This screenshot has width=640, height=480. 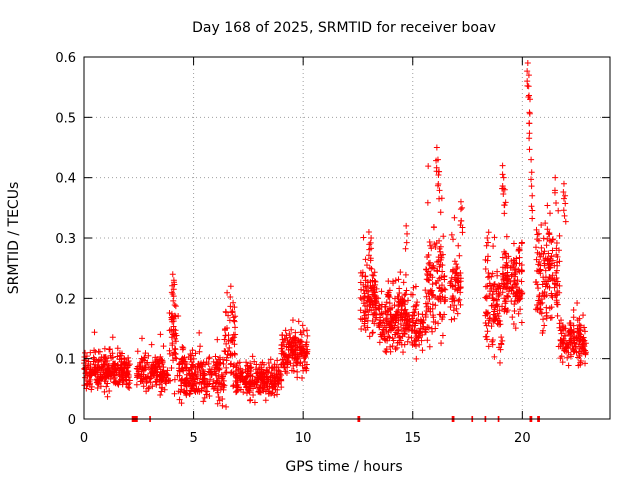 I want to click on x-tick-label: 20, so click(x=522, y=438).